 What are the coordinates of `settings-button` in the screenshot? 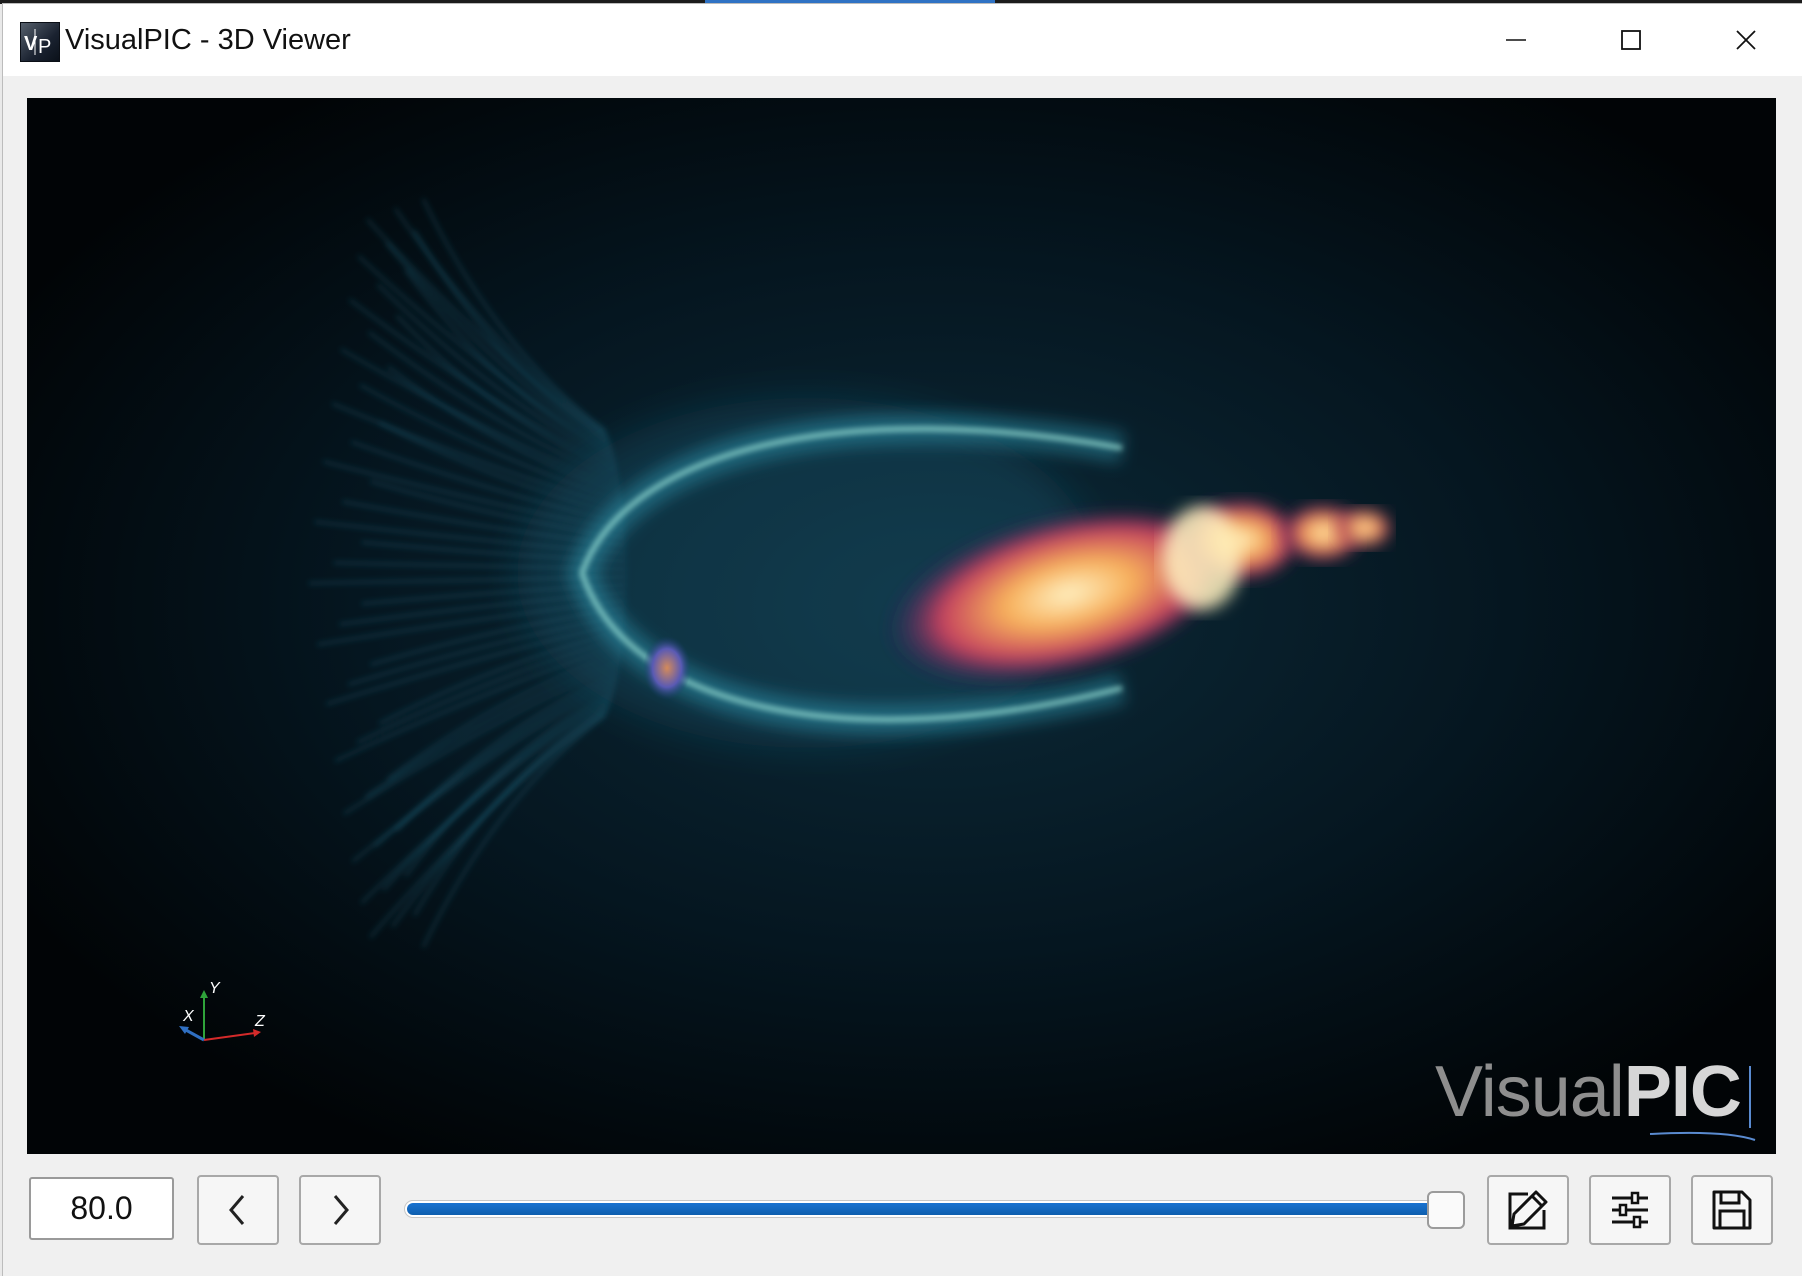 It's located at (1630, 1210).